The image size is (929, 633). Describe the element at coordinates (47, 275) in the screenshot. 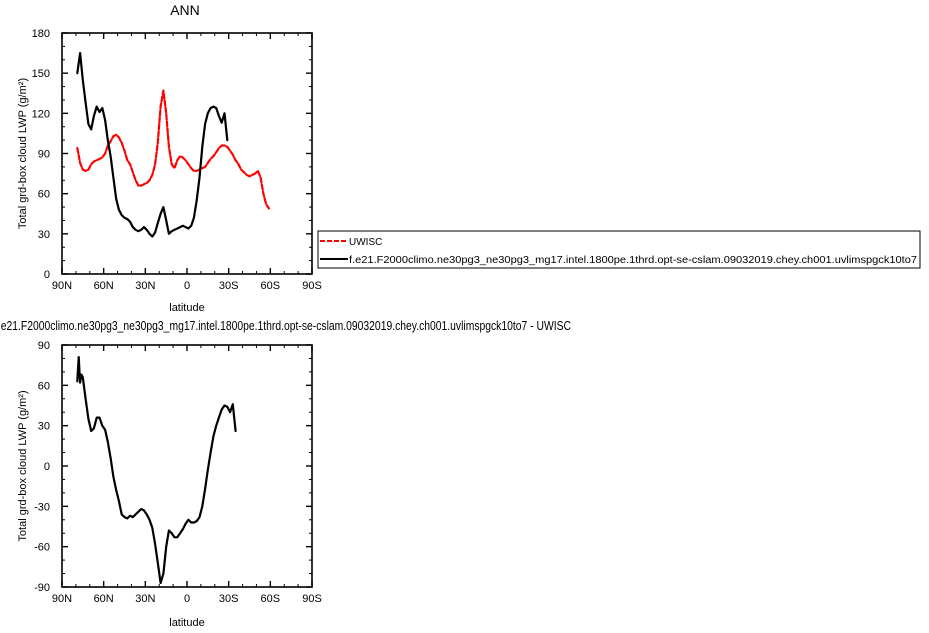

I see `top-y-tick-label: 0` at that location.